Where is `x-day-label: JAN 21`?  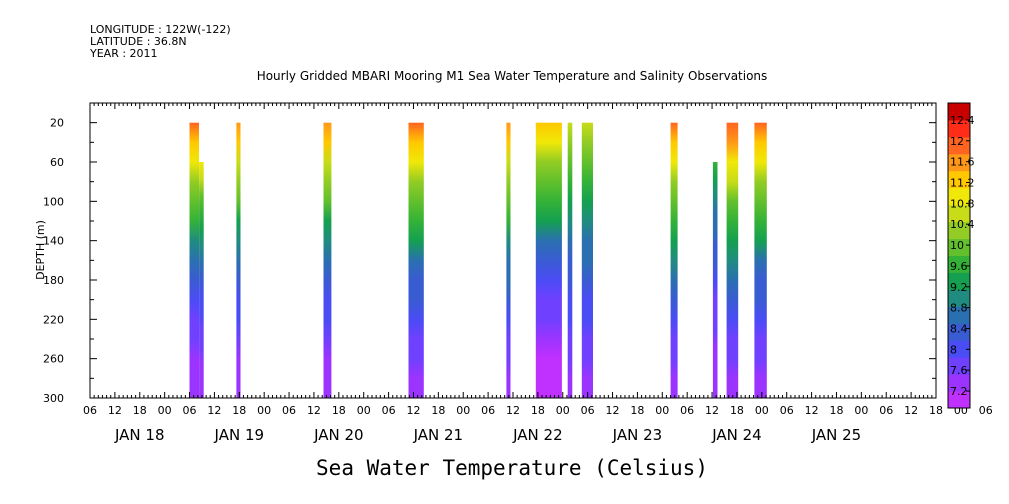
x-day-label: JAN 21 is located at coordinates (438, 435).